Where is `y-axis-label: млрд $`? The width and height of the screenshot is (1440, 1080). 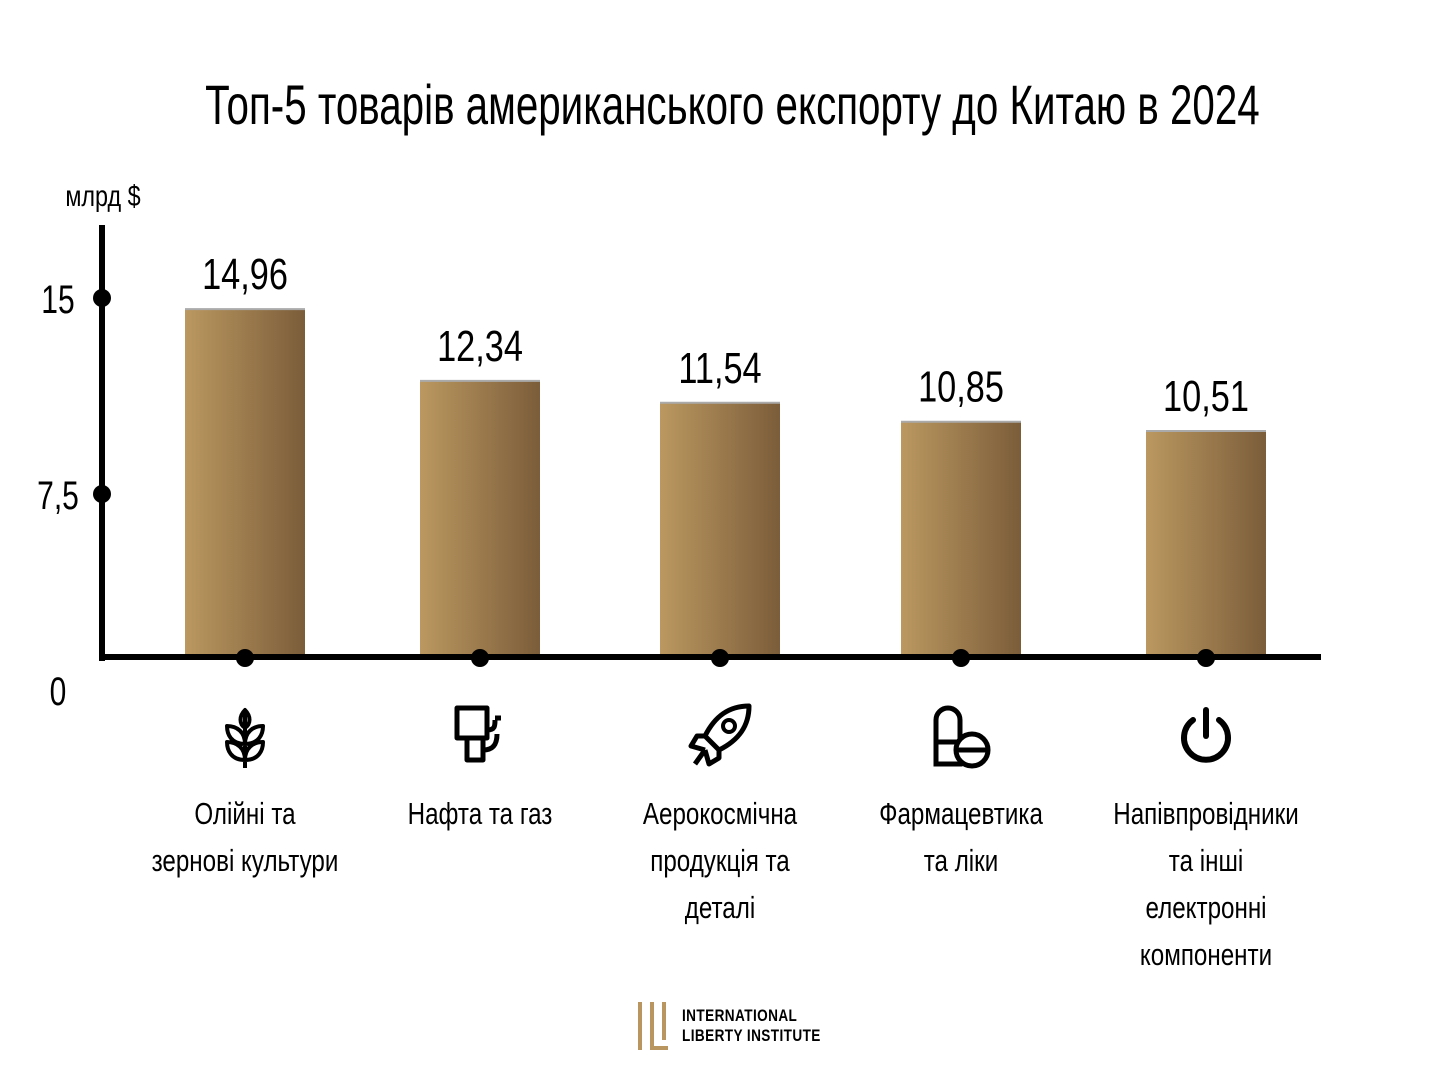
y-axis-label: млрд $ is located at coordinates (102, 195).